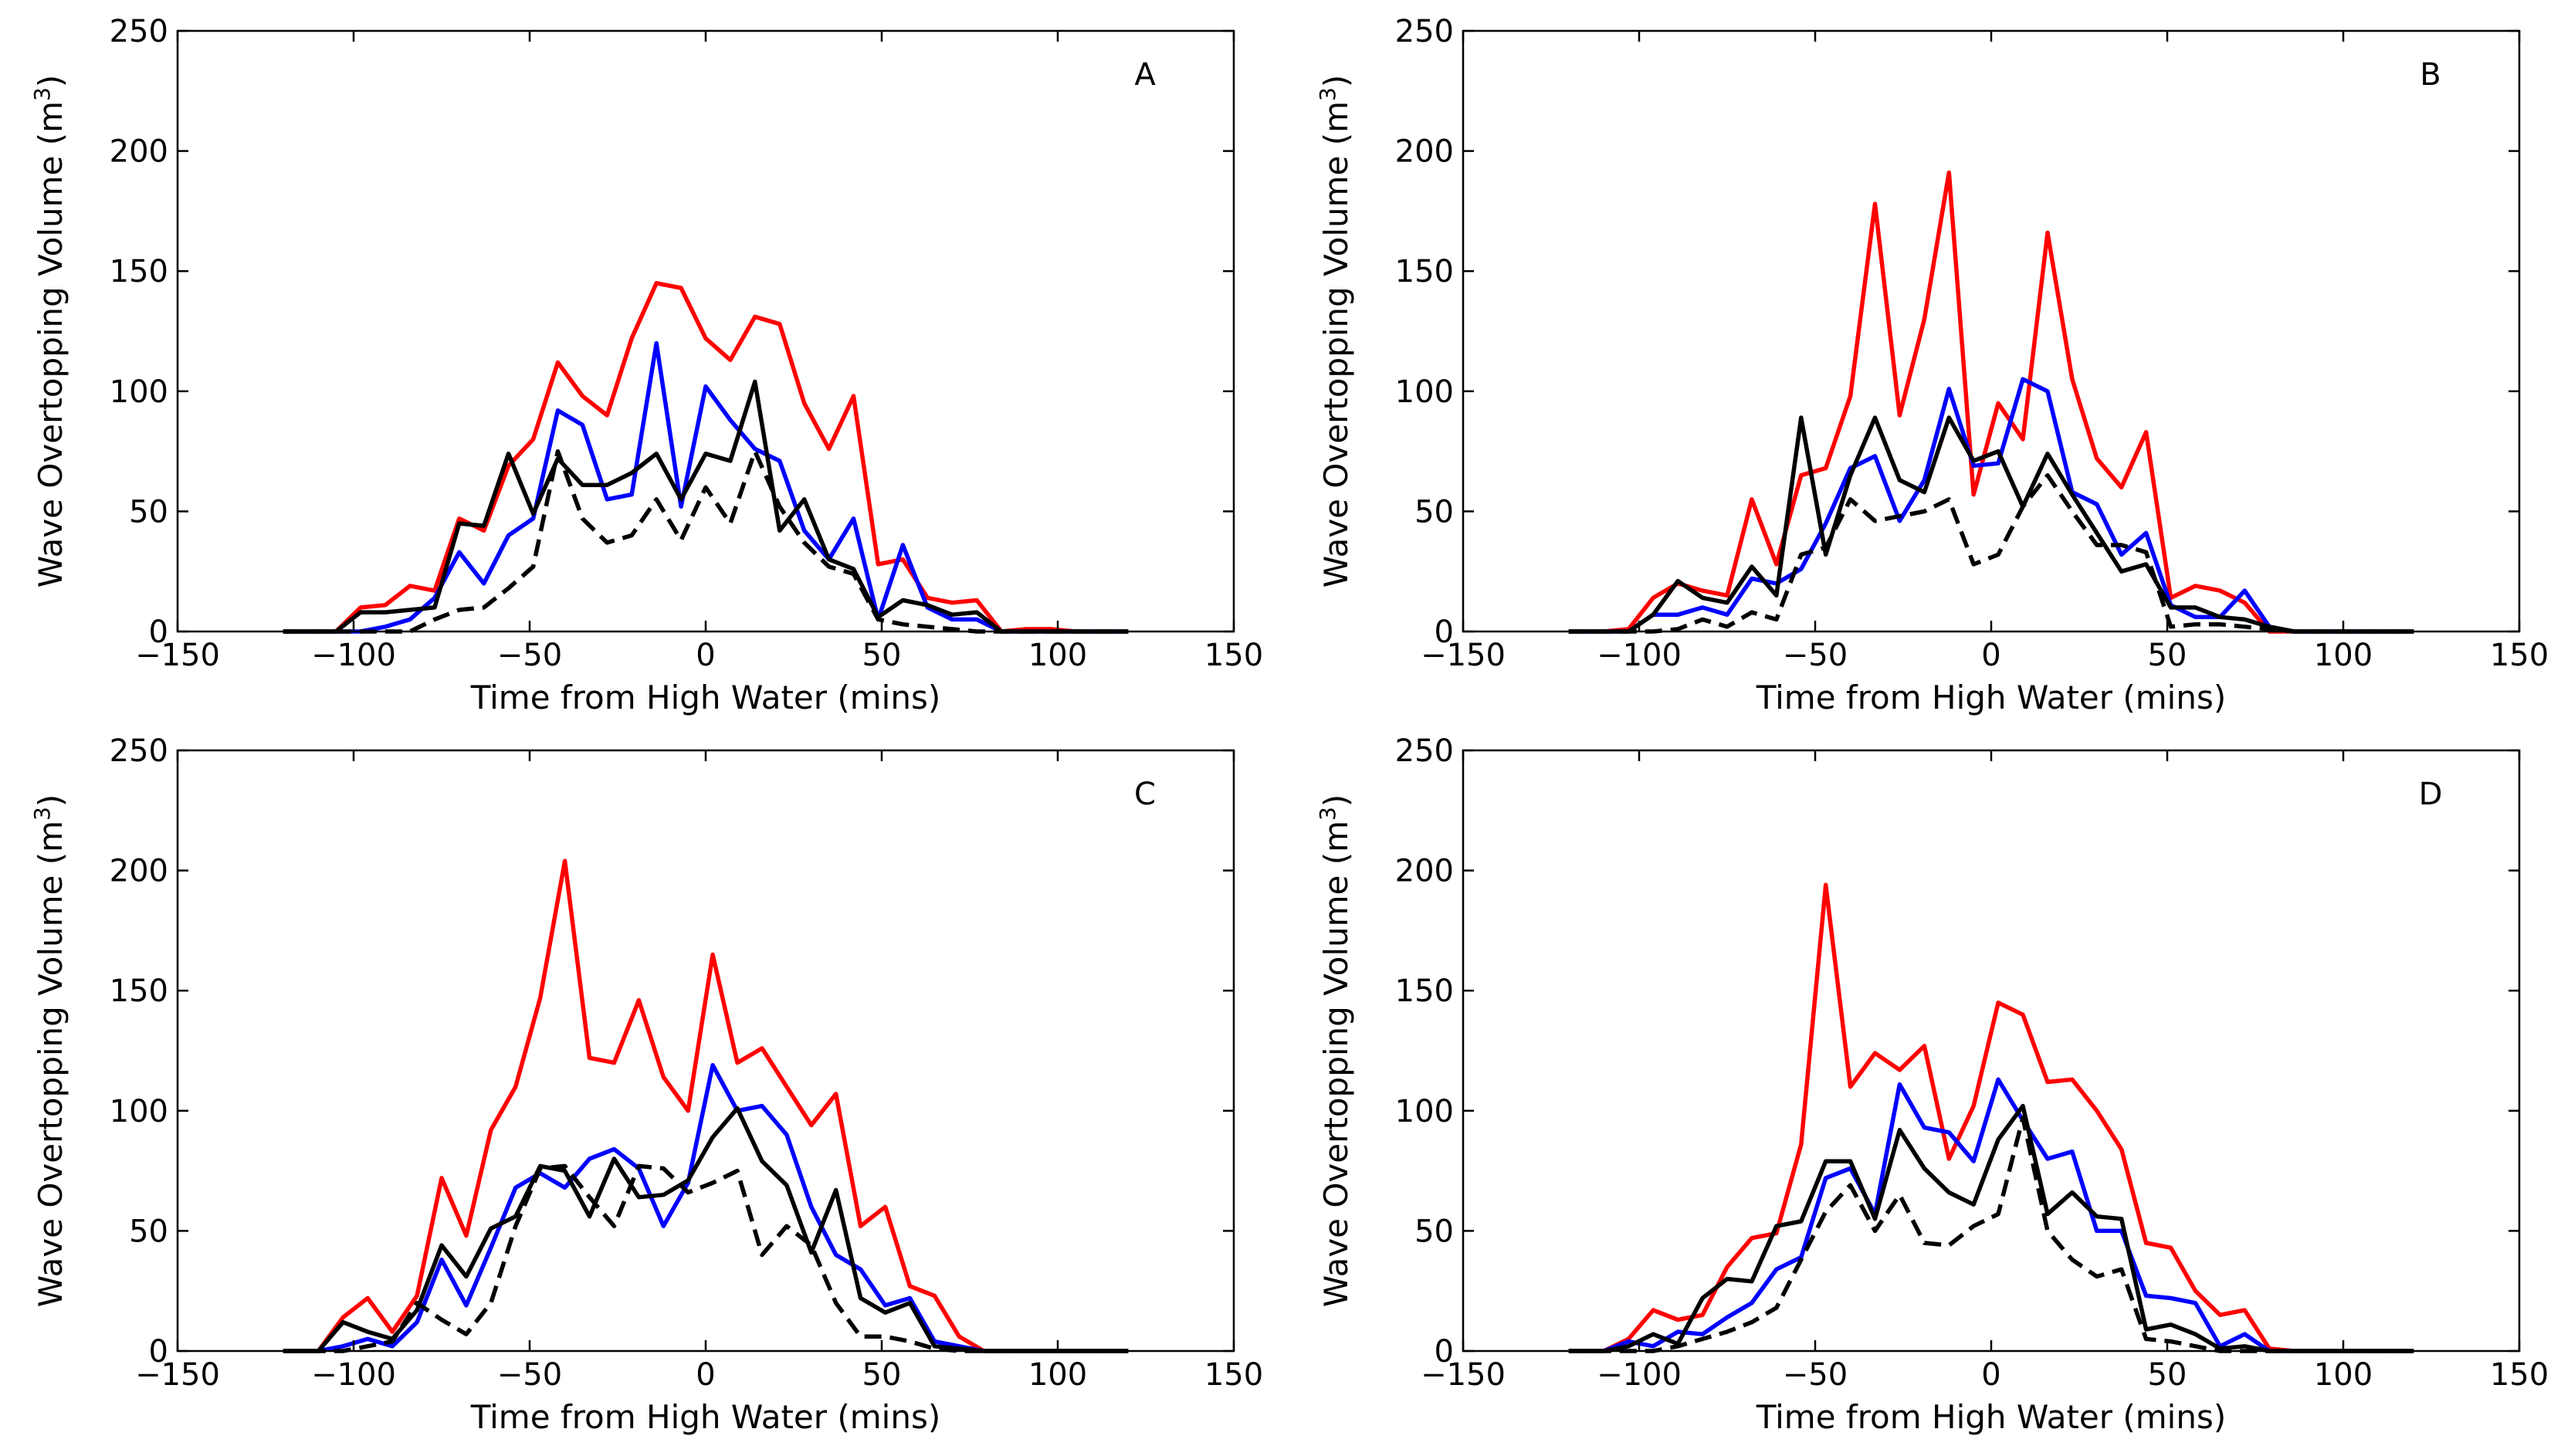  I want to click on panel-letter: D, so click(2431, 794).